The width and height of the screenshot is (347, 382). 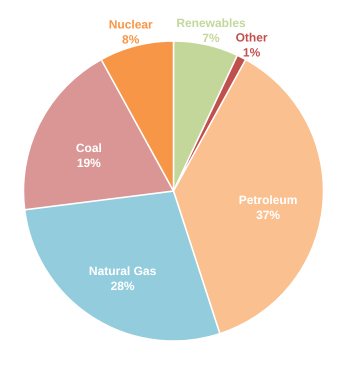 I want to click on data-label: 37%, so click(x=268, y=215).